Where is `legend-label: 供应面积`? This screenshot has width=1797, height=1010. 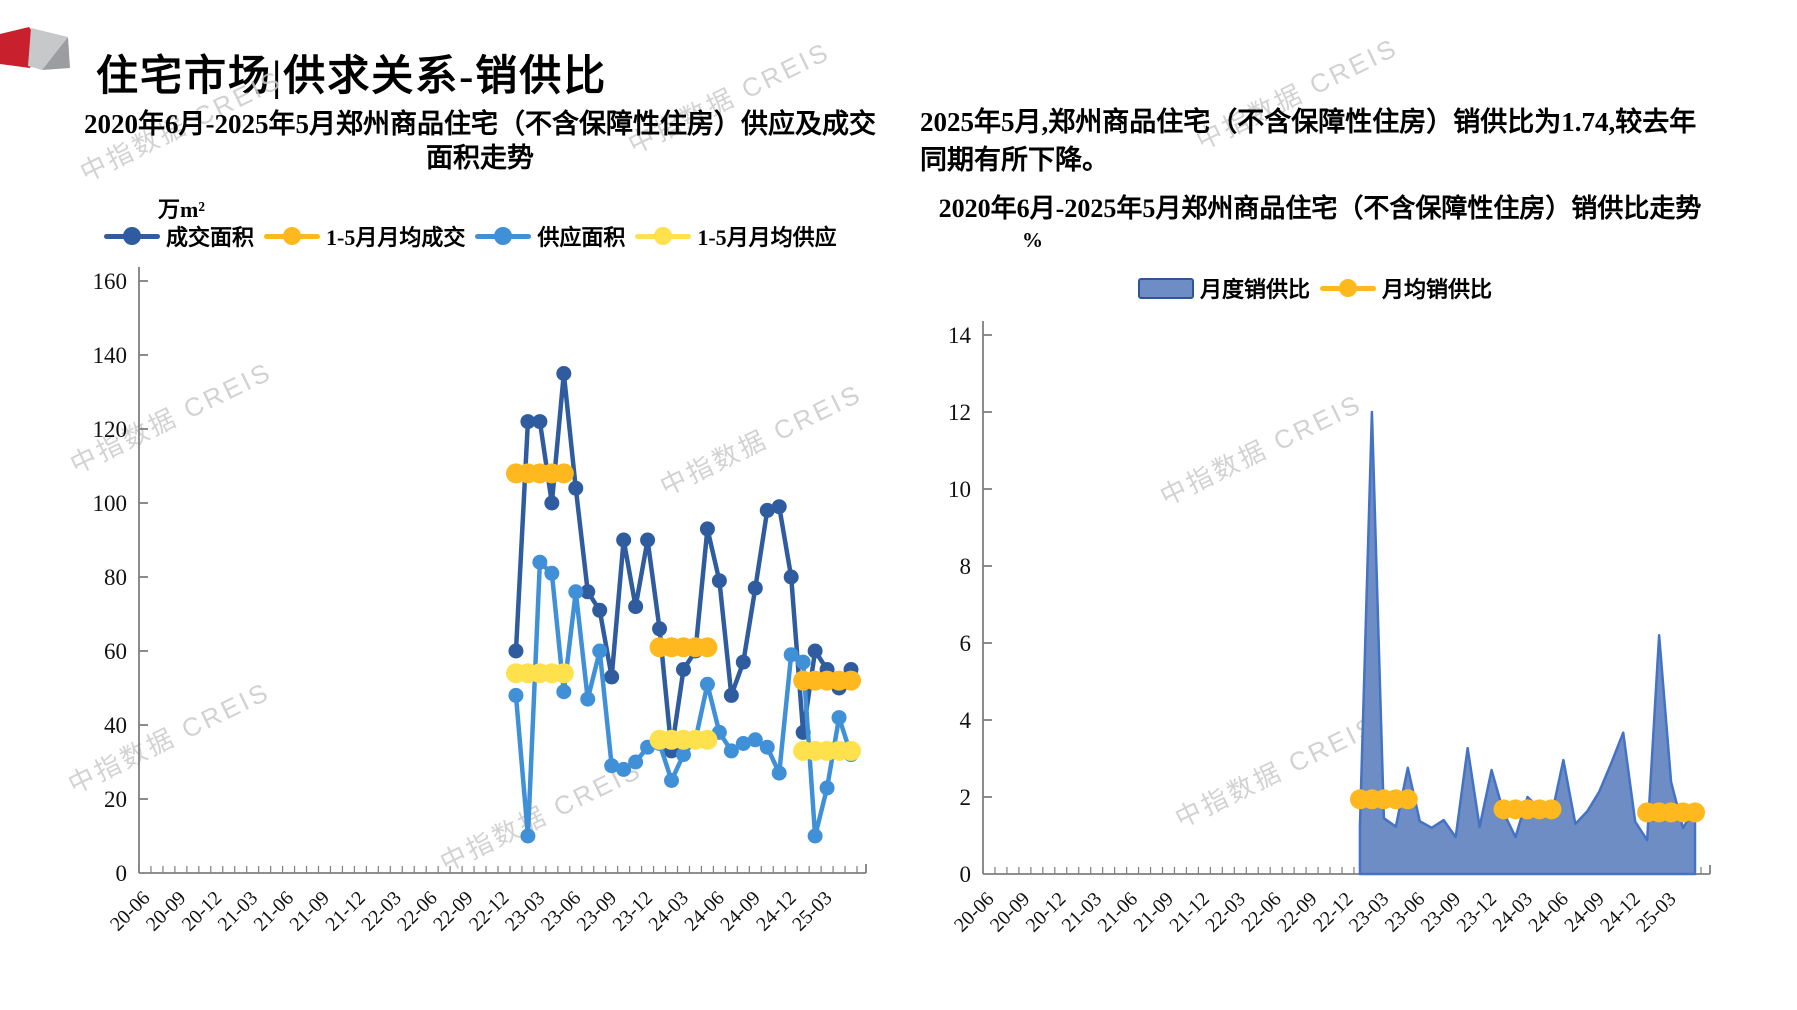 legend-label: 供应面积 is located at coordinates (581, 237).